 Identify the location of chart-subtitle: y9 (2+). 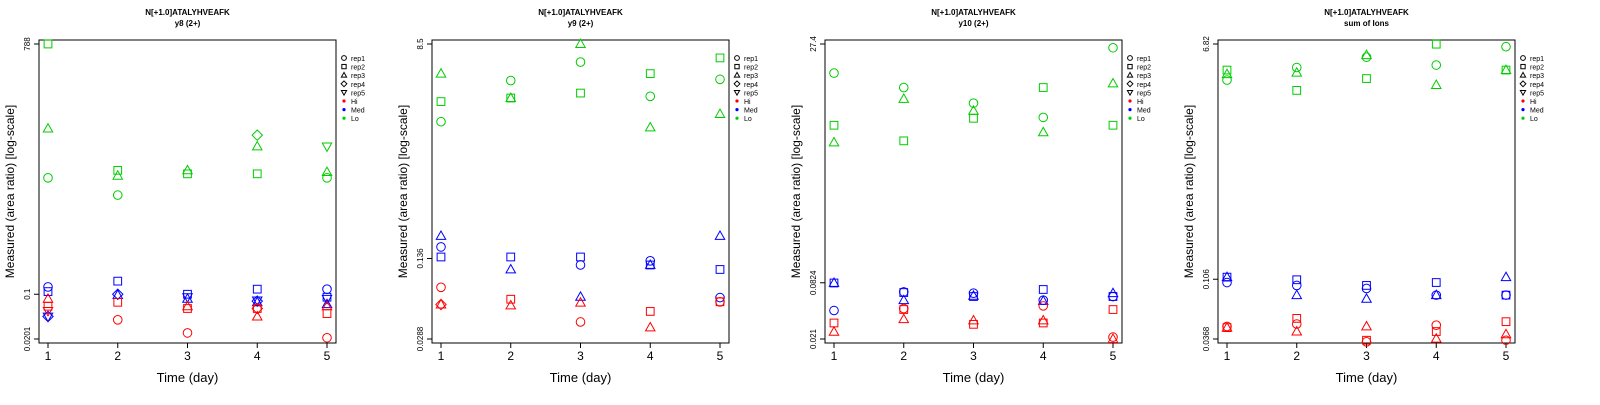
(581, 23).